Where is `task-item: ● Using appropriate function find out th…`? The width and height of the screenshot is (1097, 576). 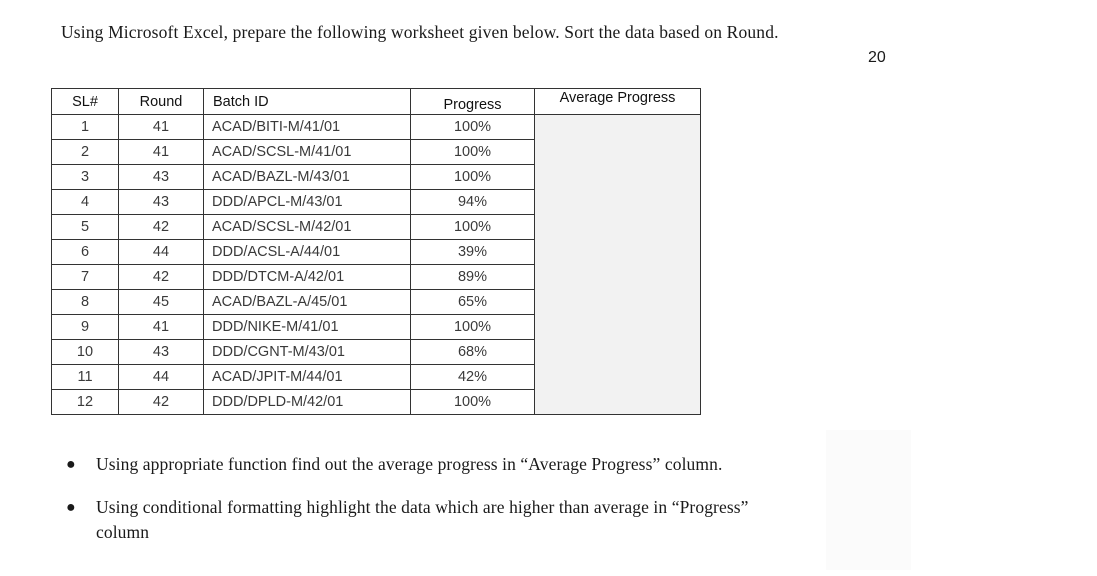
task-item: ● Using appropriate function find out th… is located at coordinates (436, 464).